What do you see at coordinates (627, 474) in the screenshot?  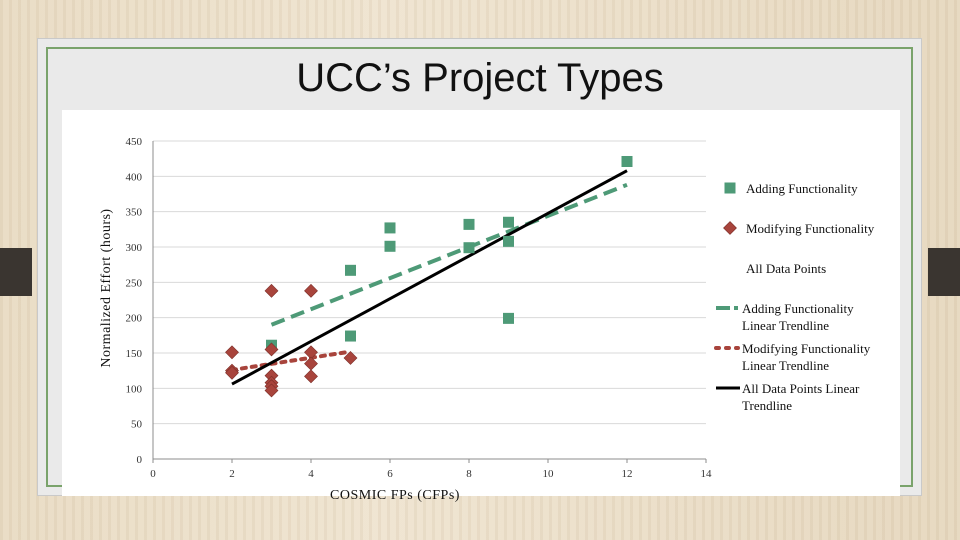 I see `x-tick-label: 12` at bounding box center [627, 474].